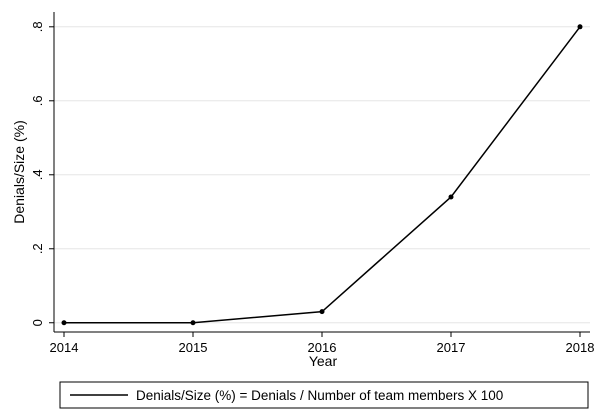  Describe the element at coordinates (64, 323) in the screenshot. I see `data-point-2014` at that location.